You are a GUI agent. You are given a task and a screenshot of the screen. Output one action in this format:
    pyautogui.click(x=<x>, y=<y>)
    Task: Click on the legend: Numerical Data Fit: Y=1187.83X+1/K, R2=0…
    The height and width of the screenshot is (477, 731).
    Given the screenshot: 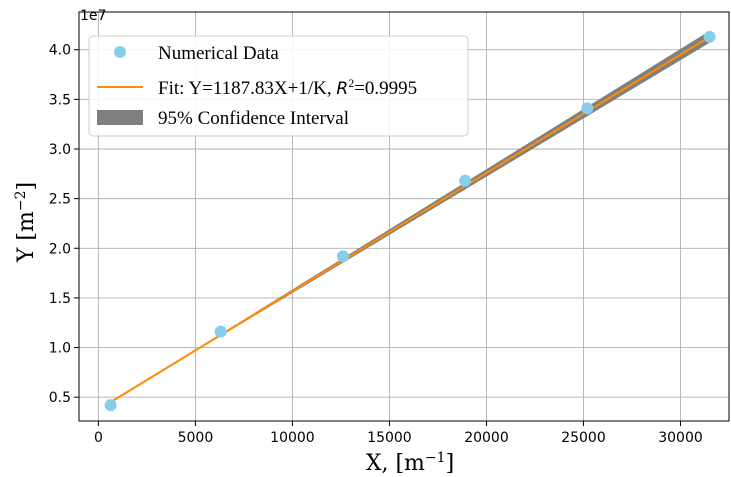 What is the action you would take?
    pyautogui.click(x=278, y=86)
    